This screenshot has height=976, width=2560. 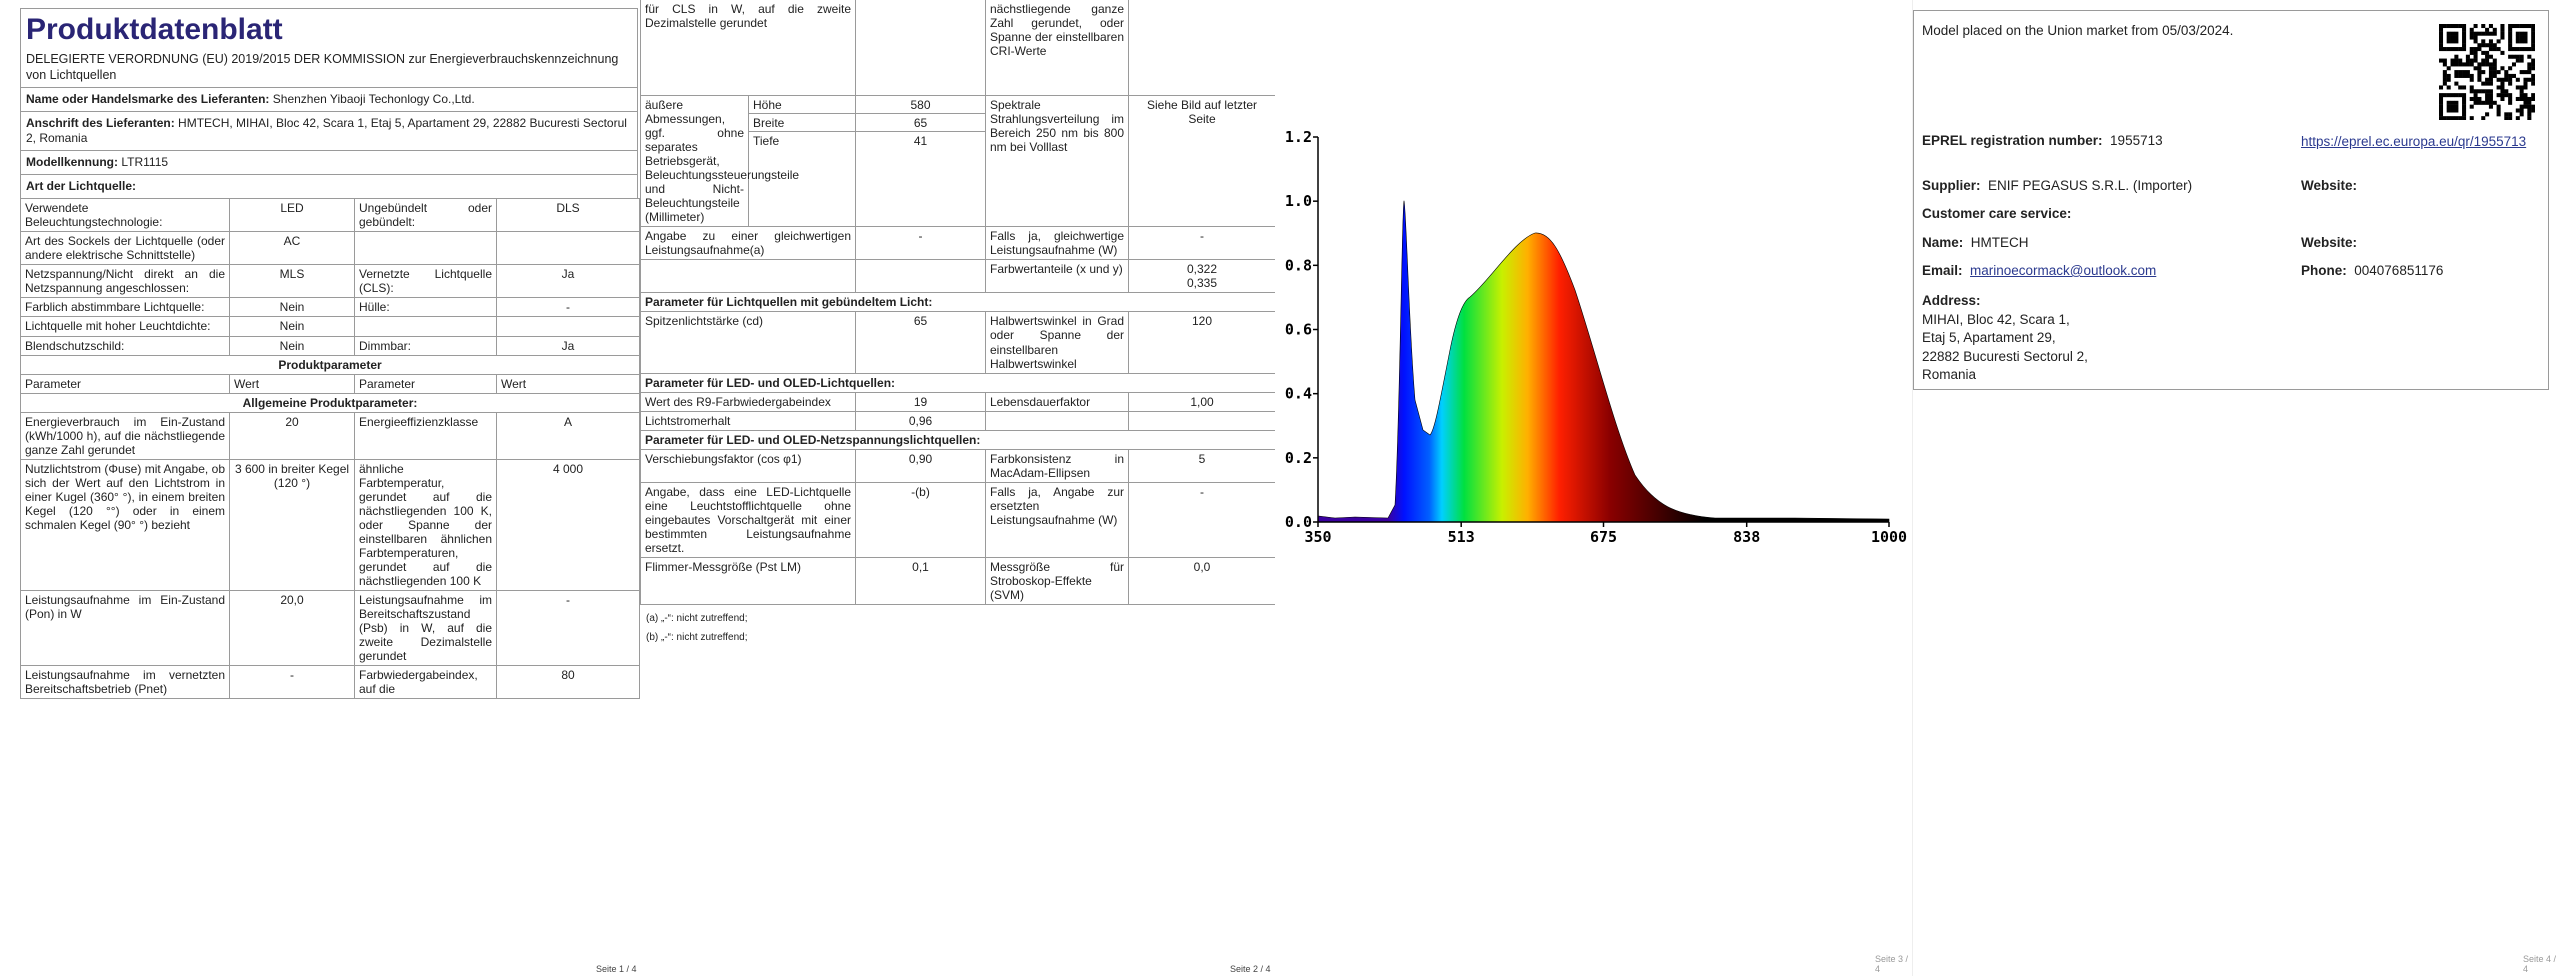 I want to click on table-cell: Parameter, so click(x=125, y=383).